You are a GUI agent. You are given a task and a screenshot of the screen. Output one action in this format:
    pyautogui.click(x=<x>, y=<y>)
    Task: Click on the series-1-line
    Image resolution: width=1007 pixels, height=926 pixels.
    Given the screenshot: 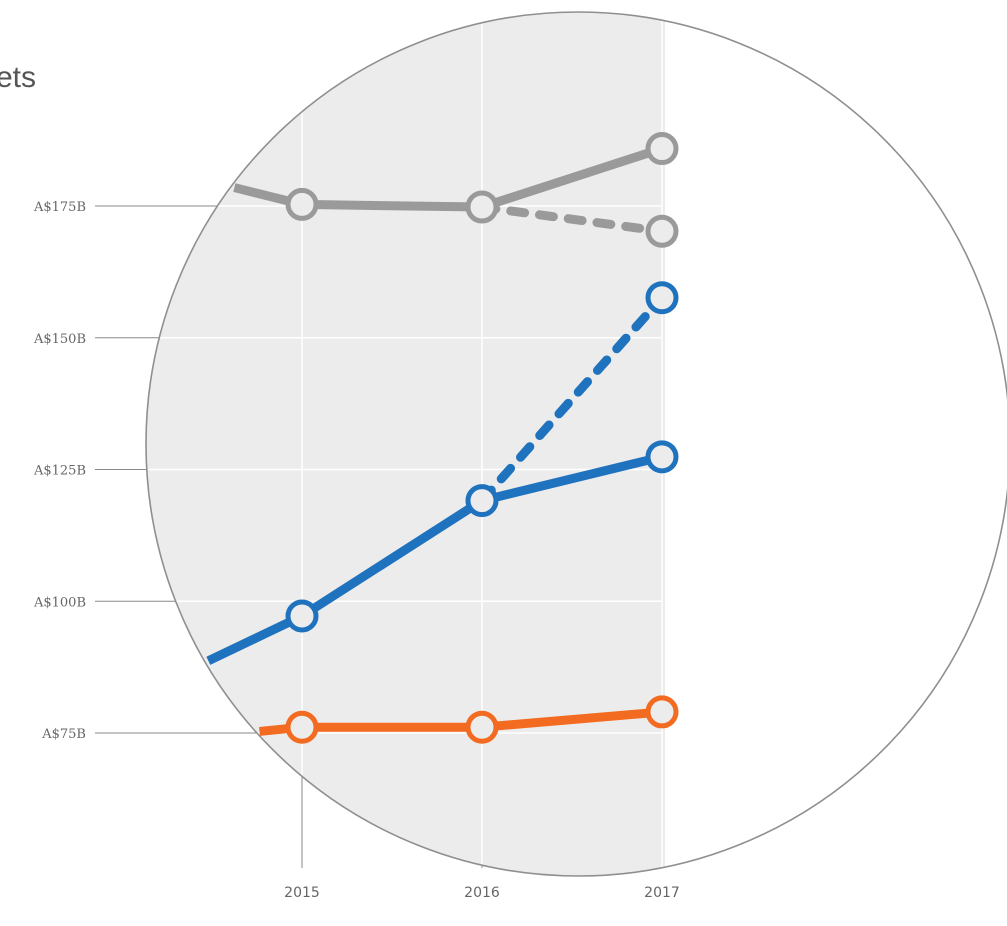 What is the action you would take?
    pyautogui.click(x=572, y=219)
    